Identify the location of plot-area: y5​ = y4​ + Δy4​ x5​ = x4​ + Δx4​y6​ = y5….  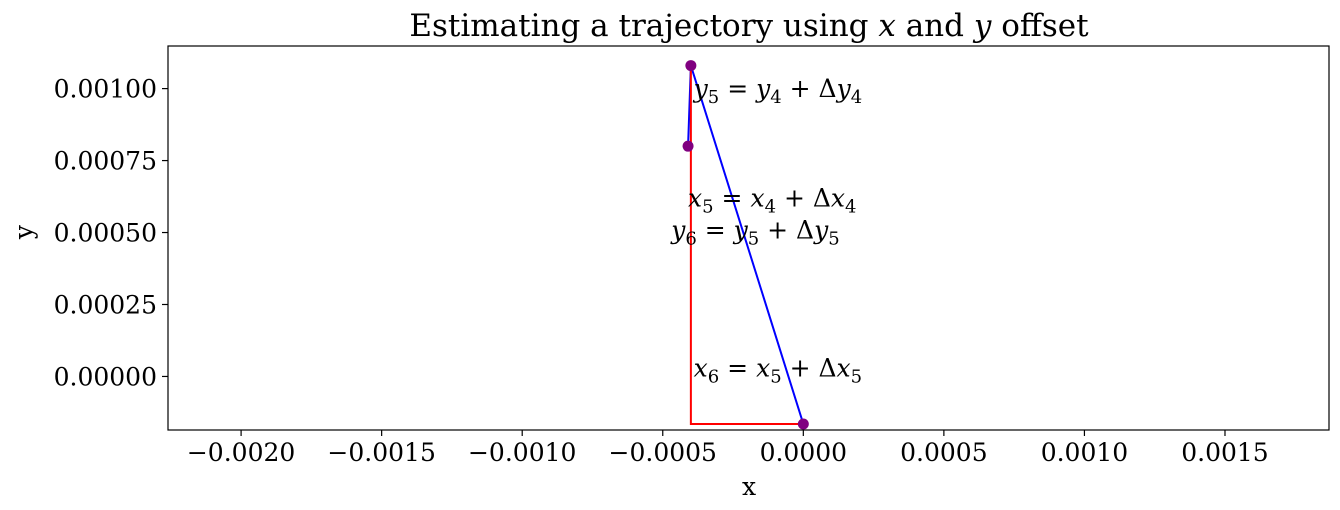
(766, 245).